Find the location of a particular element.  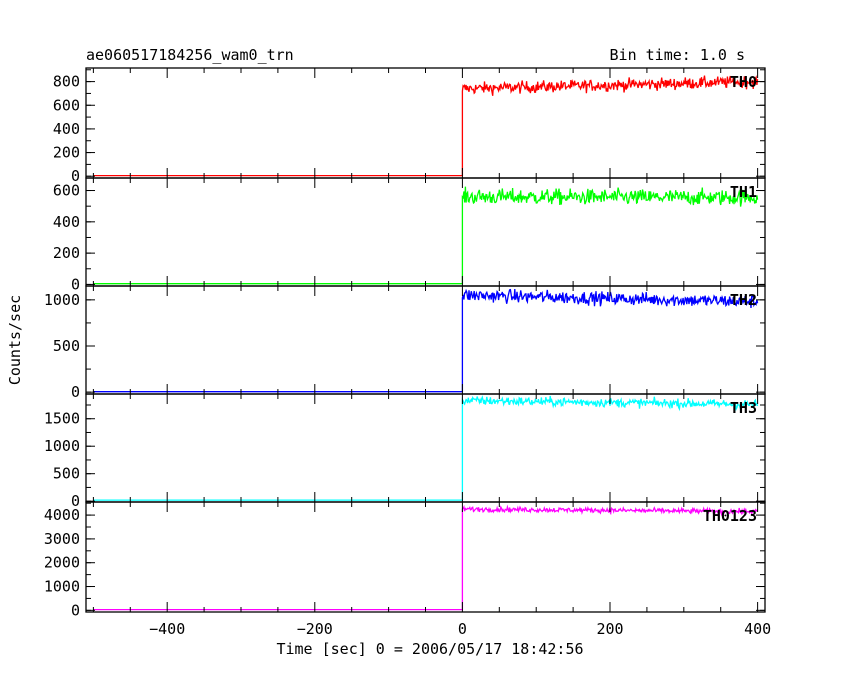

y-tick-label: 4000 is located at coordinates (62, 515).